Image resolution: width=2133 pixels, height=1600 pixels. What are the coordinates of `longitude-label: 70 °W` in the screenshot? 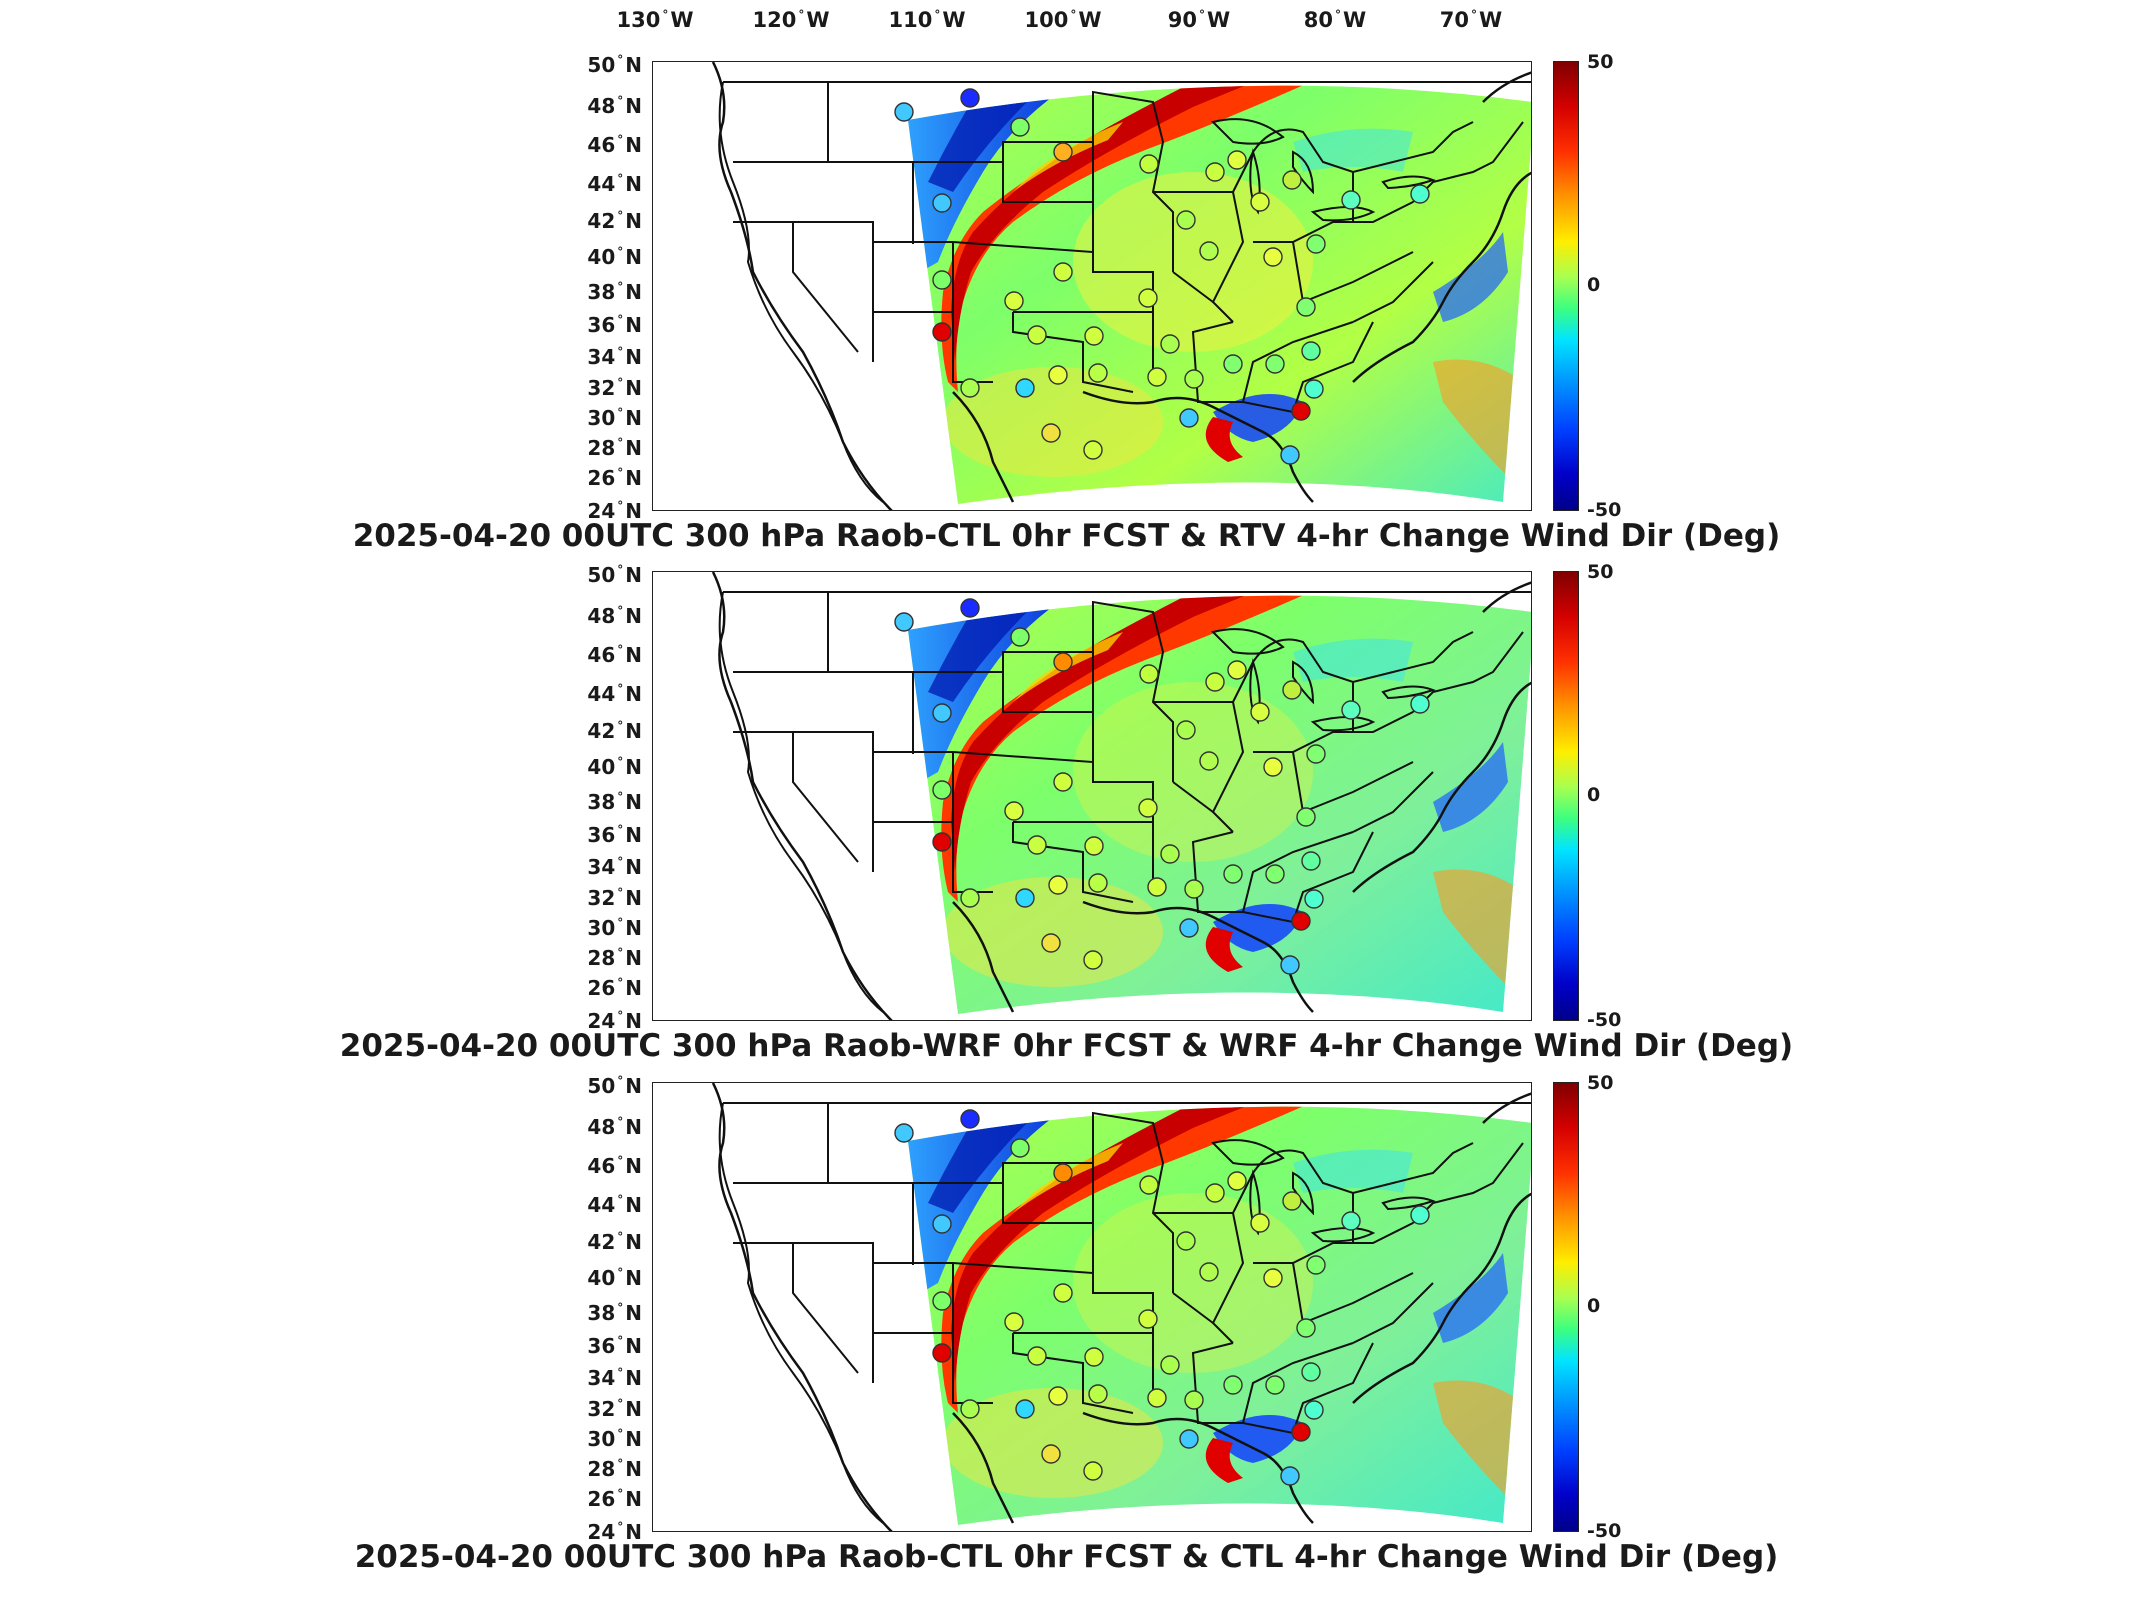 It's located at (1471, 20).